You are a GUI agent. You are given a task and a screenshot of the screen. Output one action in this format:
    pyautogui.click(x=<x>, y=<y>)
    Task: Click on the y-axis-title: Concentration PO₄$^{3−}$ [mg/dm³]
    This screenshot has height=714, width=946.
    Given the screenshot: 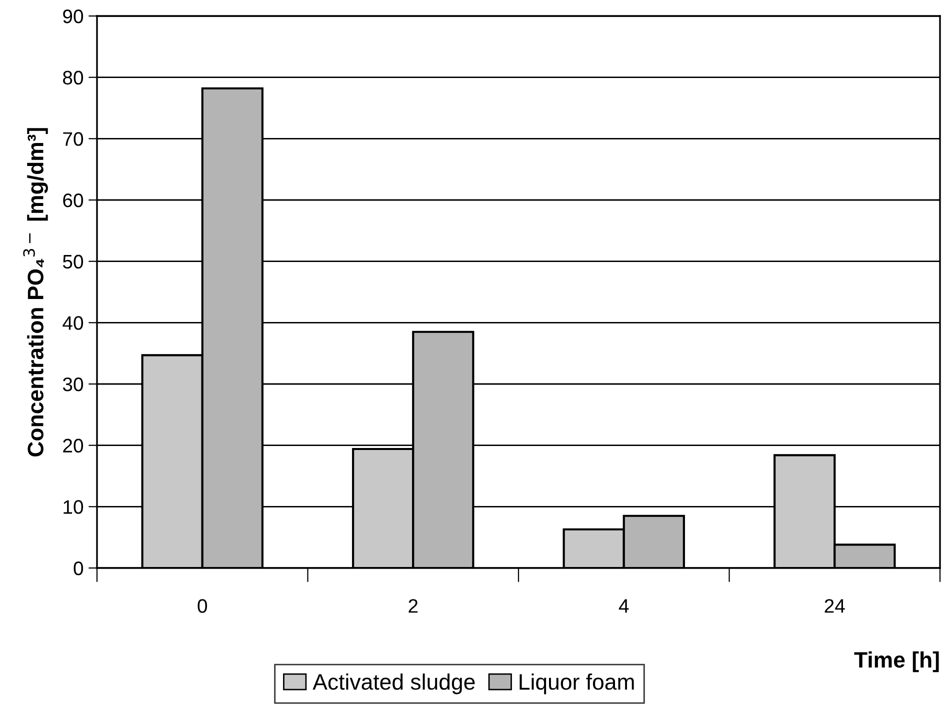 What is the action you would take?
    pyautogui.click(x=35, y=292)
    